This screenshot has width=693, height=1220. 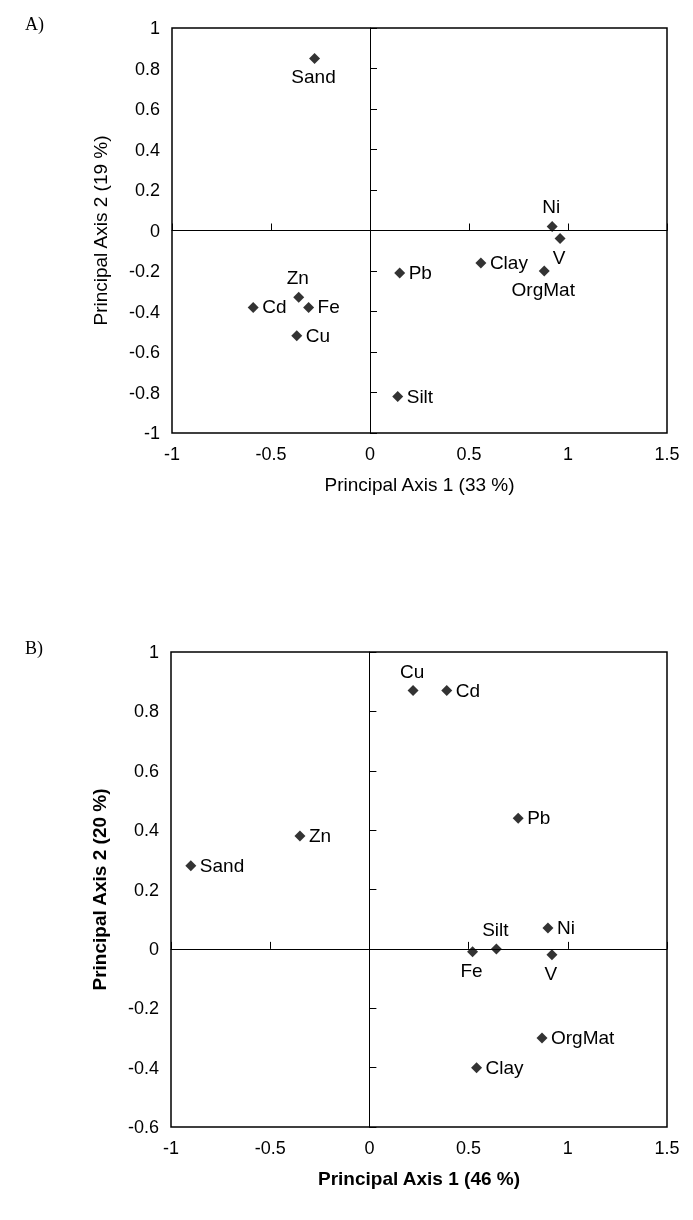 What do you see at coordinates (144, 392) in the screenshot?
I see `y-tick-label: -0.8` at bounding box center [144, 392].